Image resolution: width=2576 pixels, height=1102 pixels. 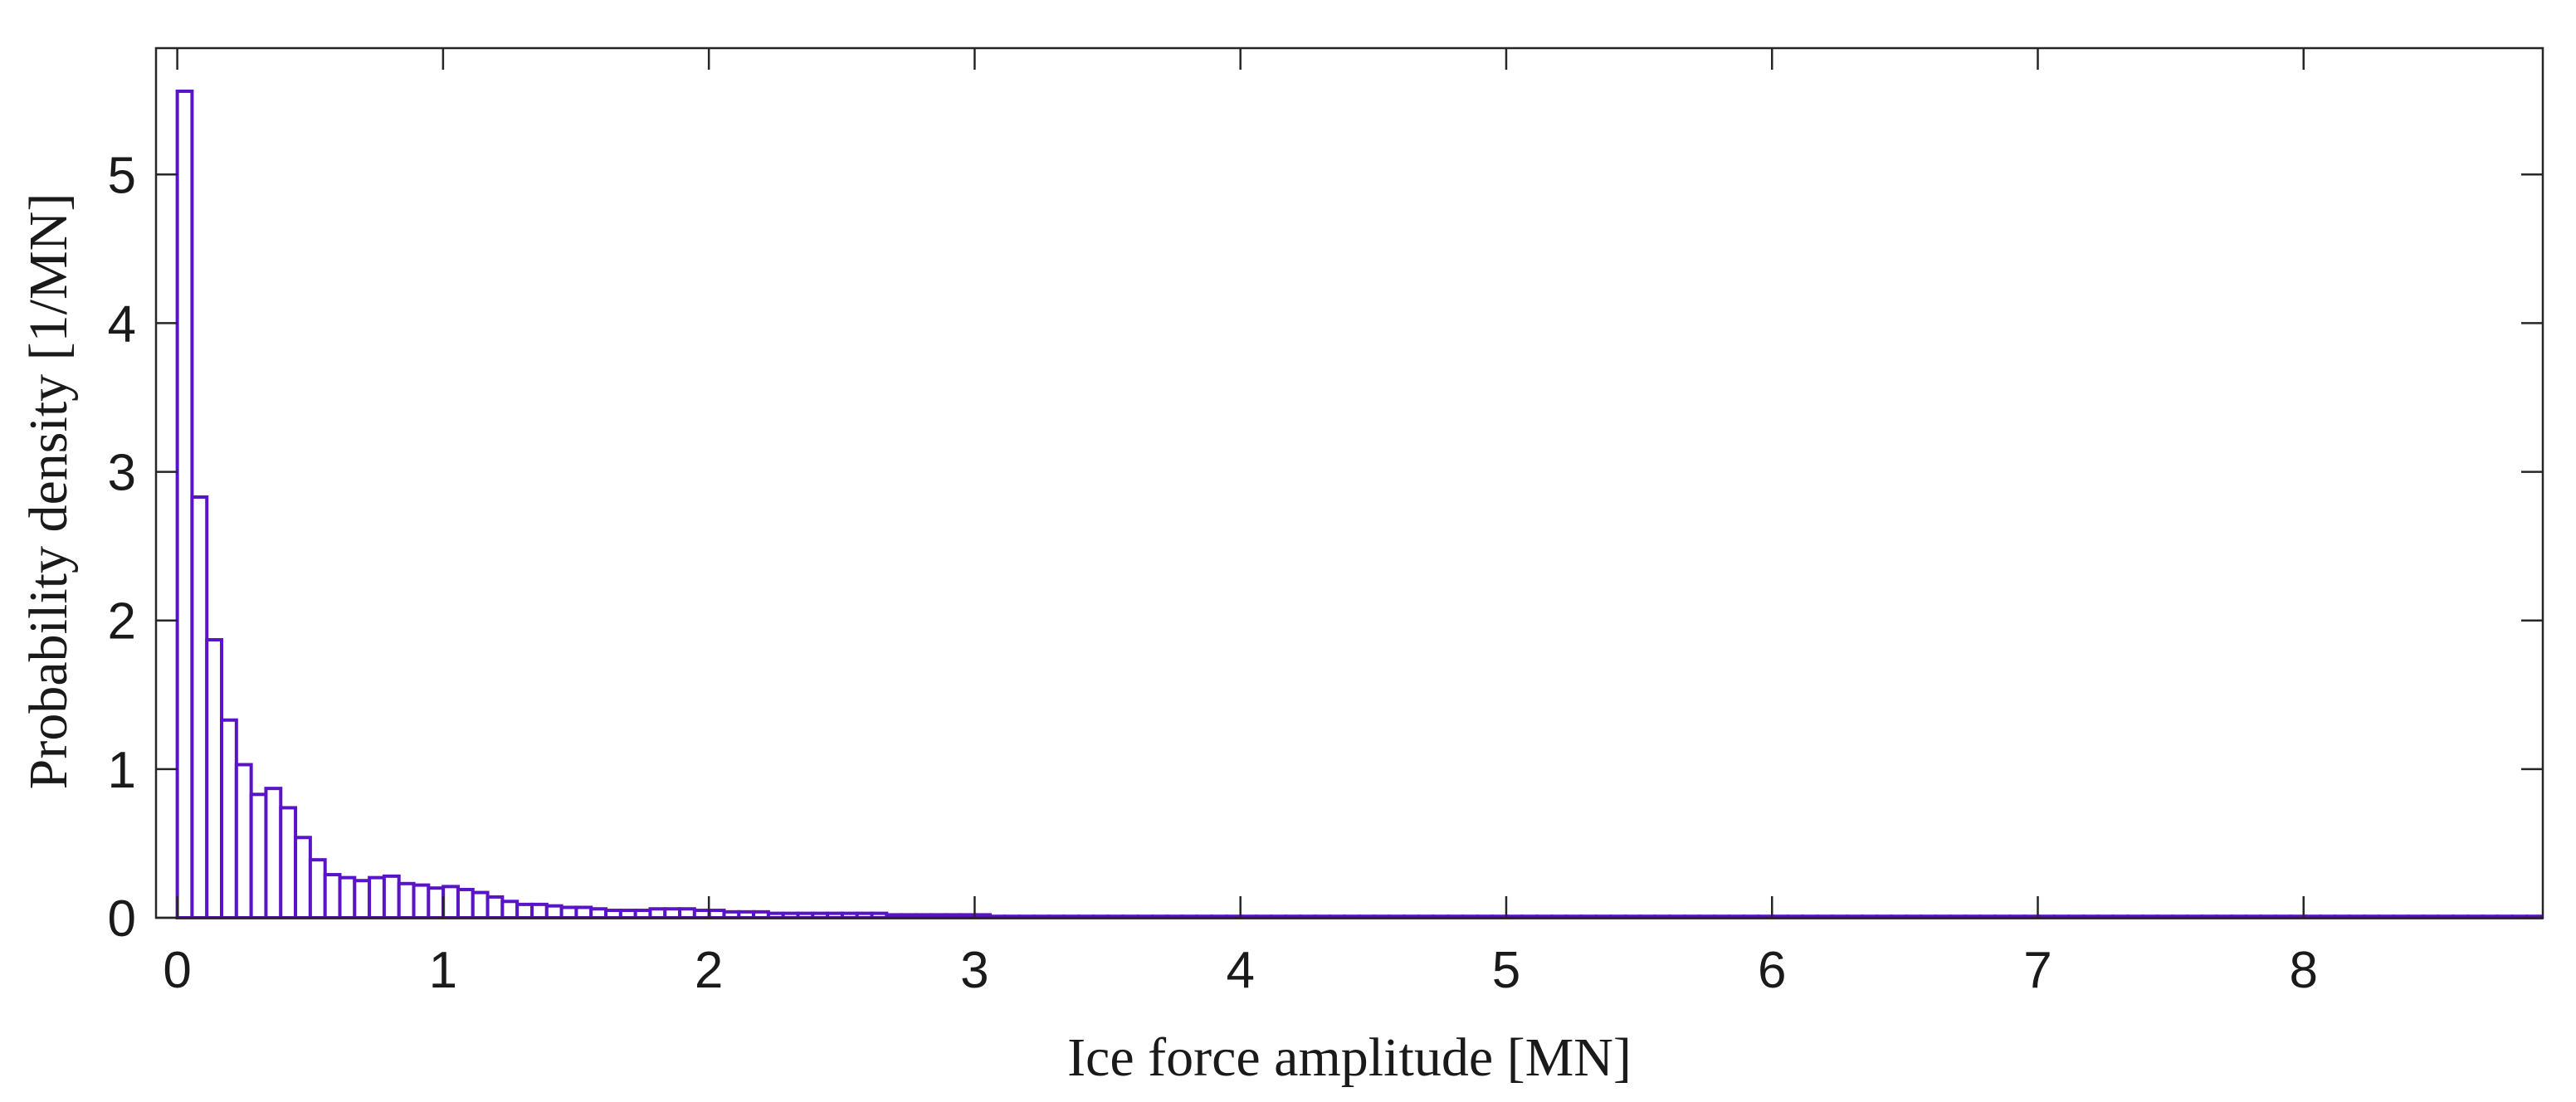 What do you see at coordinates (443, 971) in the screenshot?
I see `x-tick-label: 1` at bounding box center [443, 971].